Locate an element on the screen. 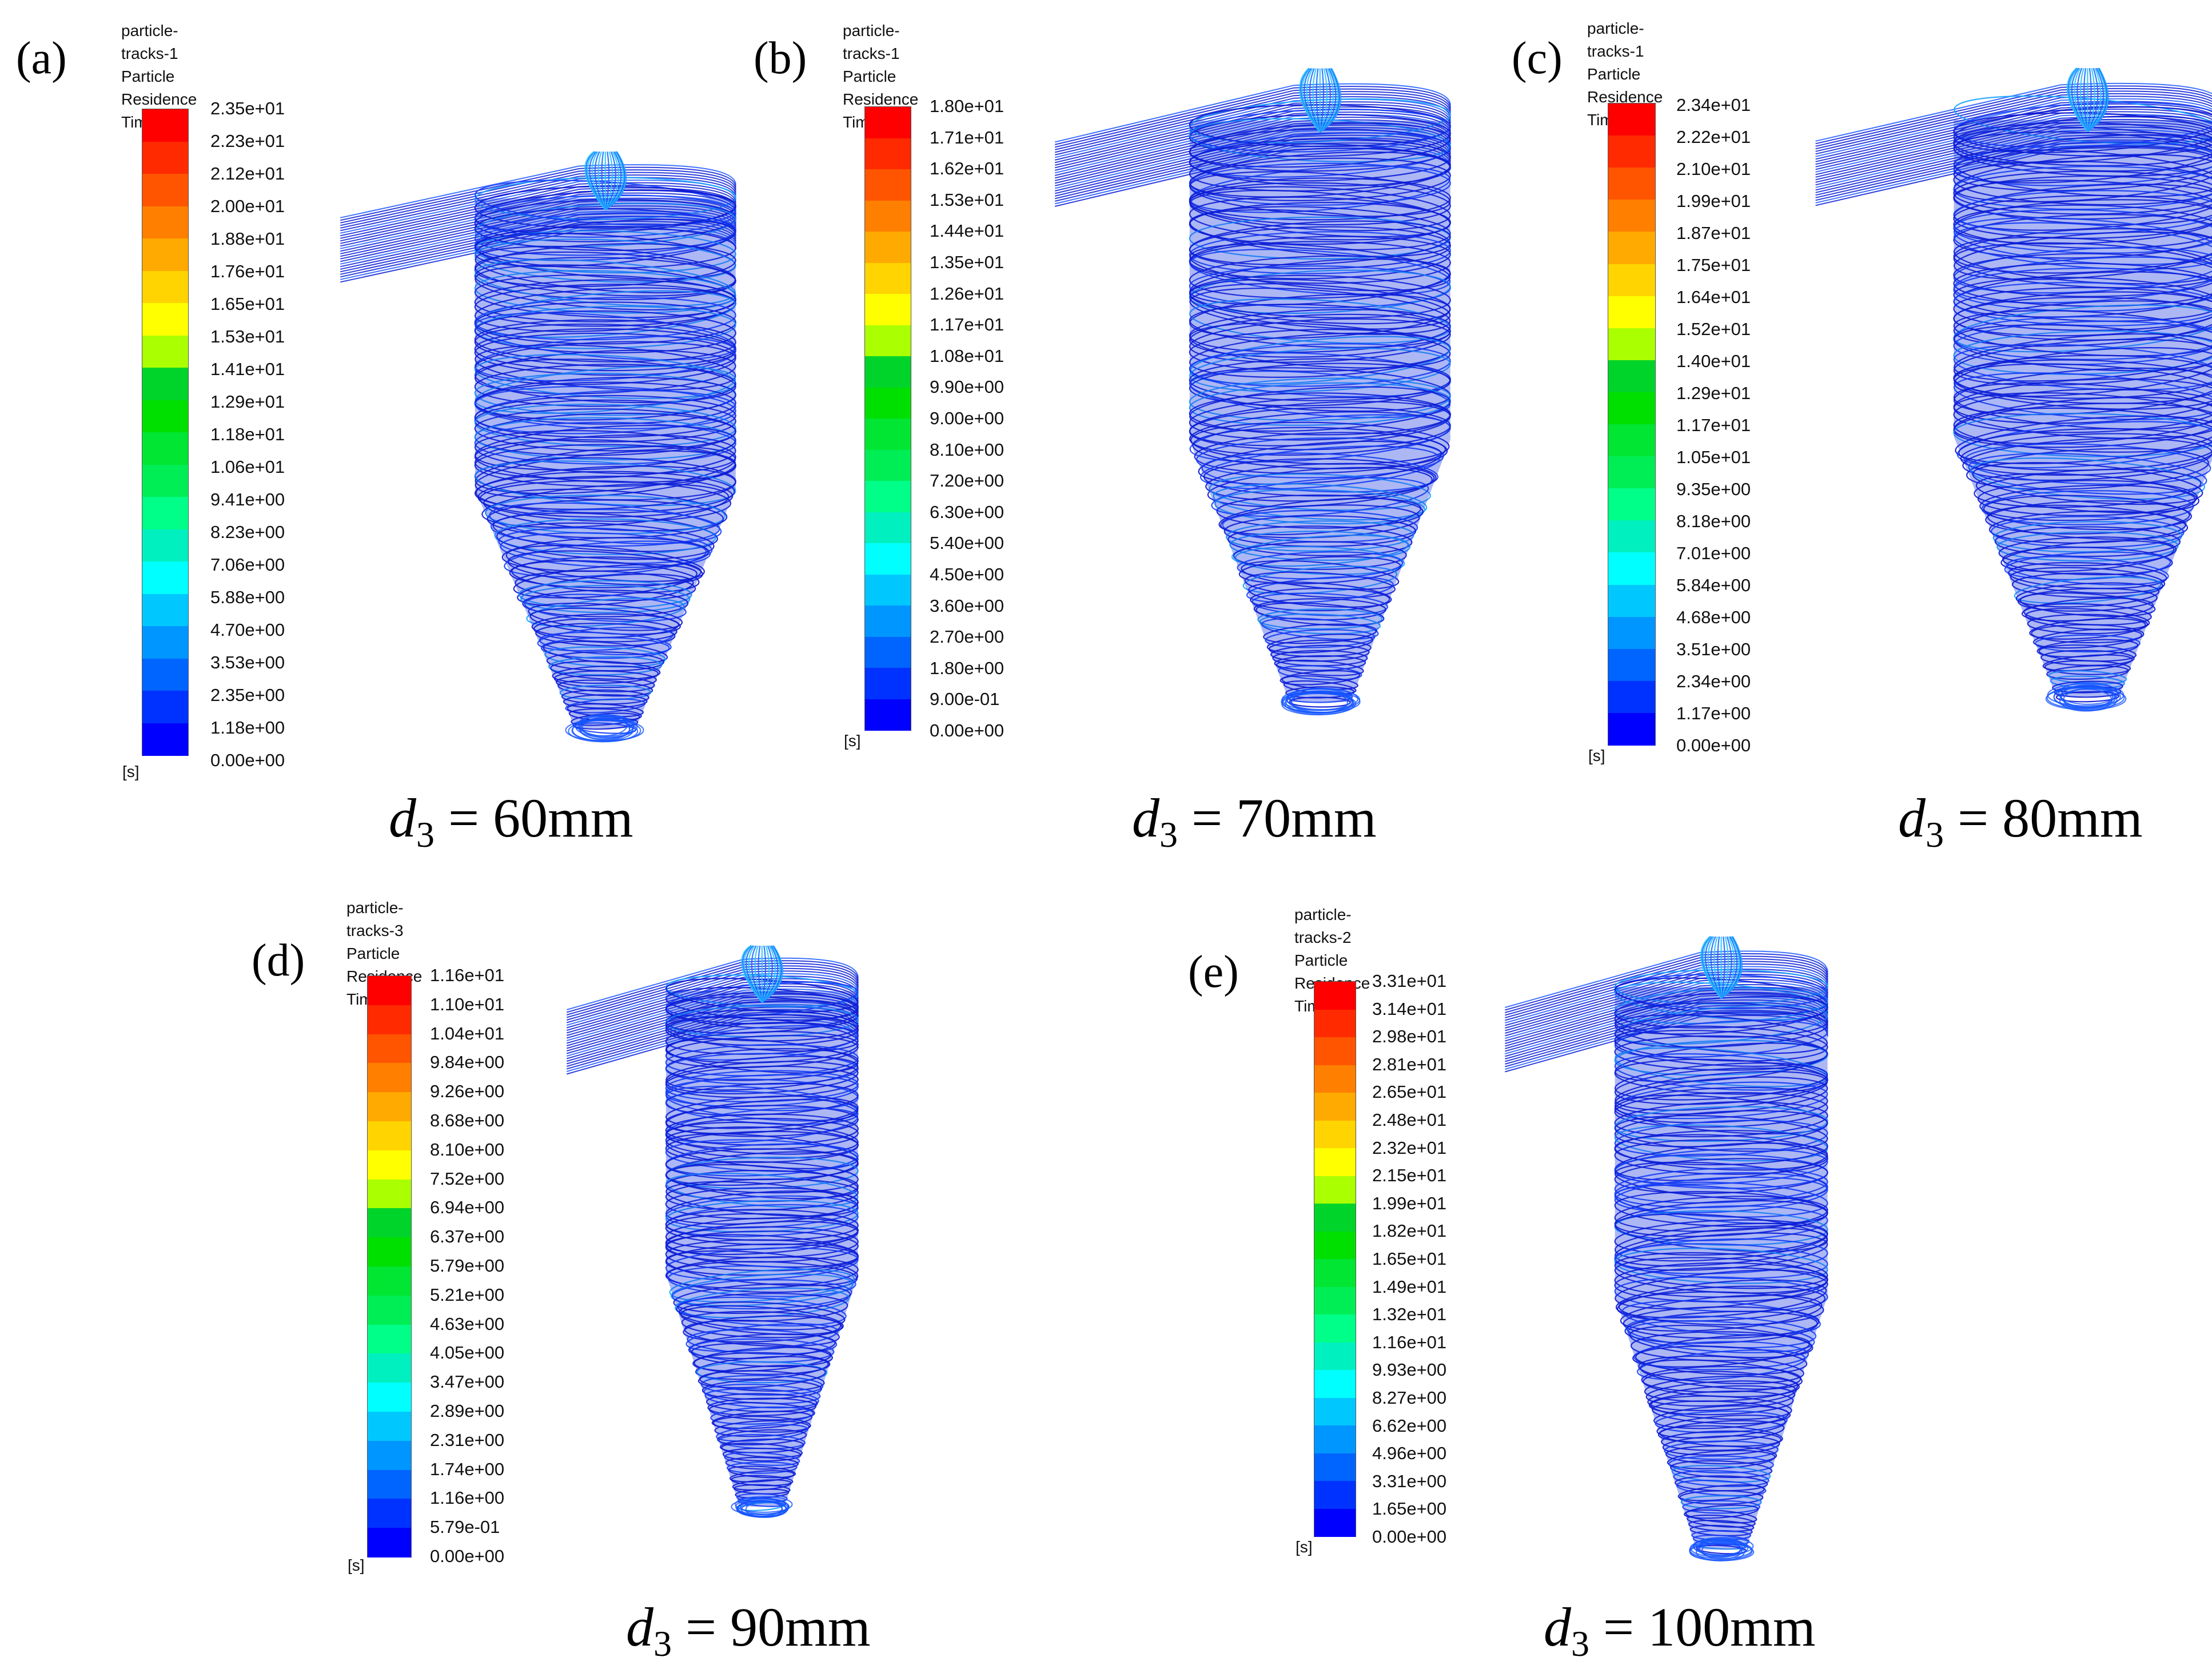 This screenshot has width=2212, height=1673. colorbar-tick-label: 0.00e+00 is located at coordinates (1409, 1537).